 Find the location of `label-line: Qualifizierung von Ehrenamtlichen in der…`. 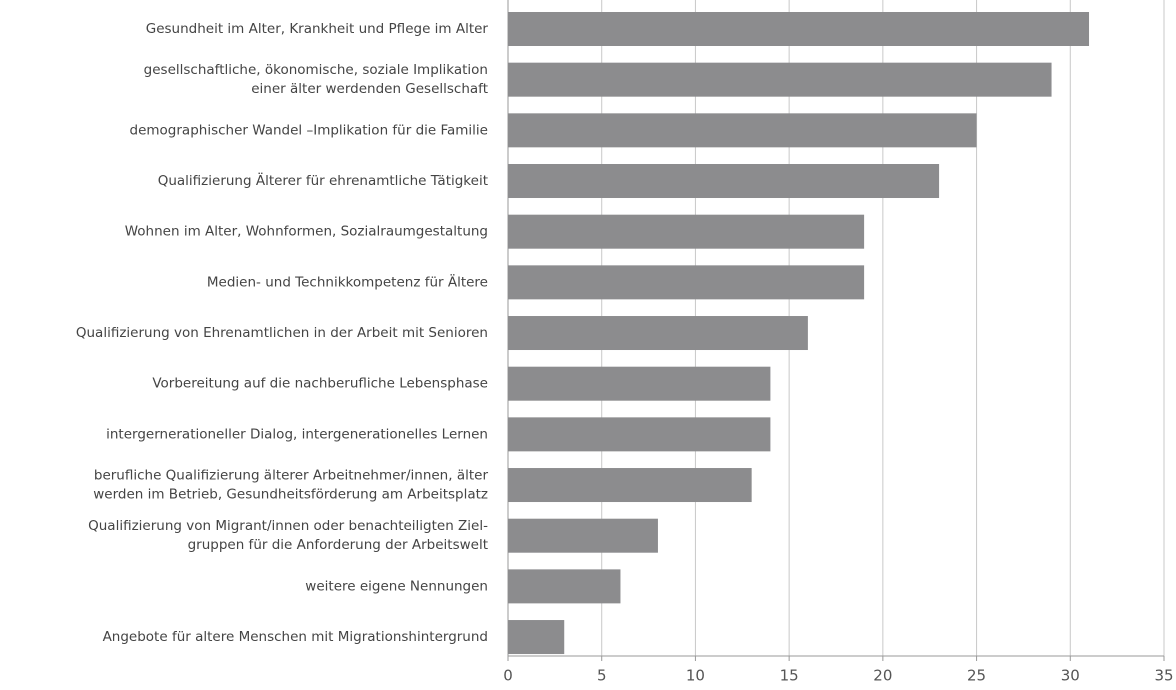

label-line: Qualifizierung von Ehrenamtlichen in der… is located at coordinates (282, 333).